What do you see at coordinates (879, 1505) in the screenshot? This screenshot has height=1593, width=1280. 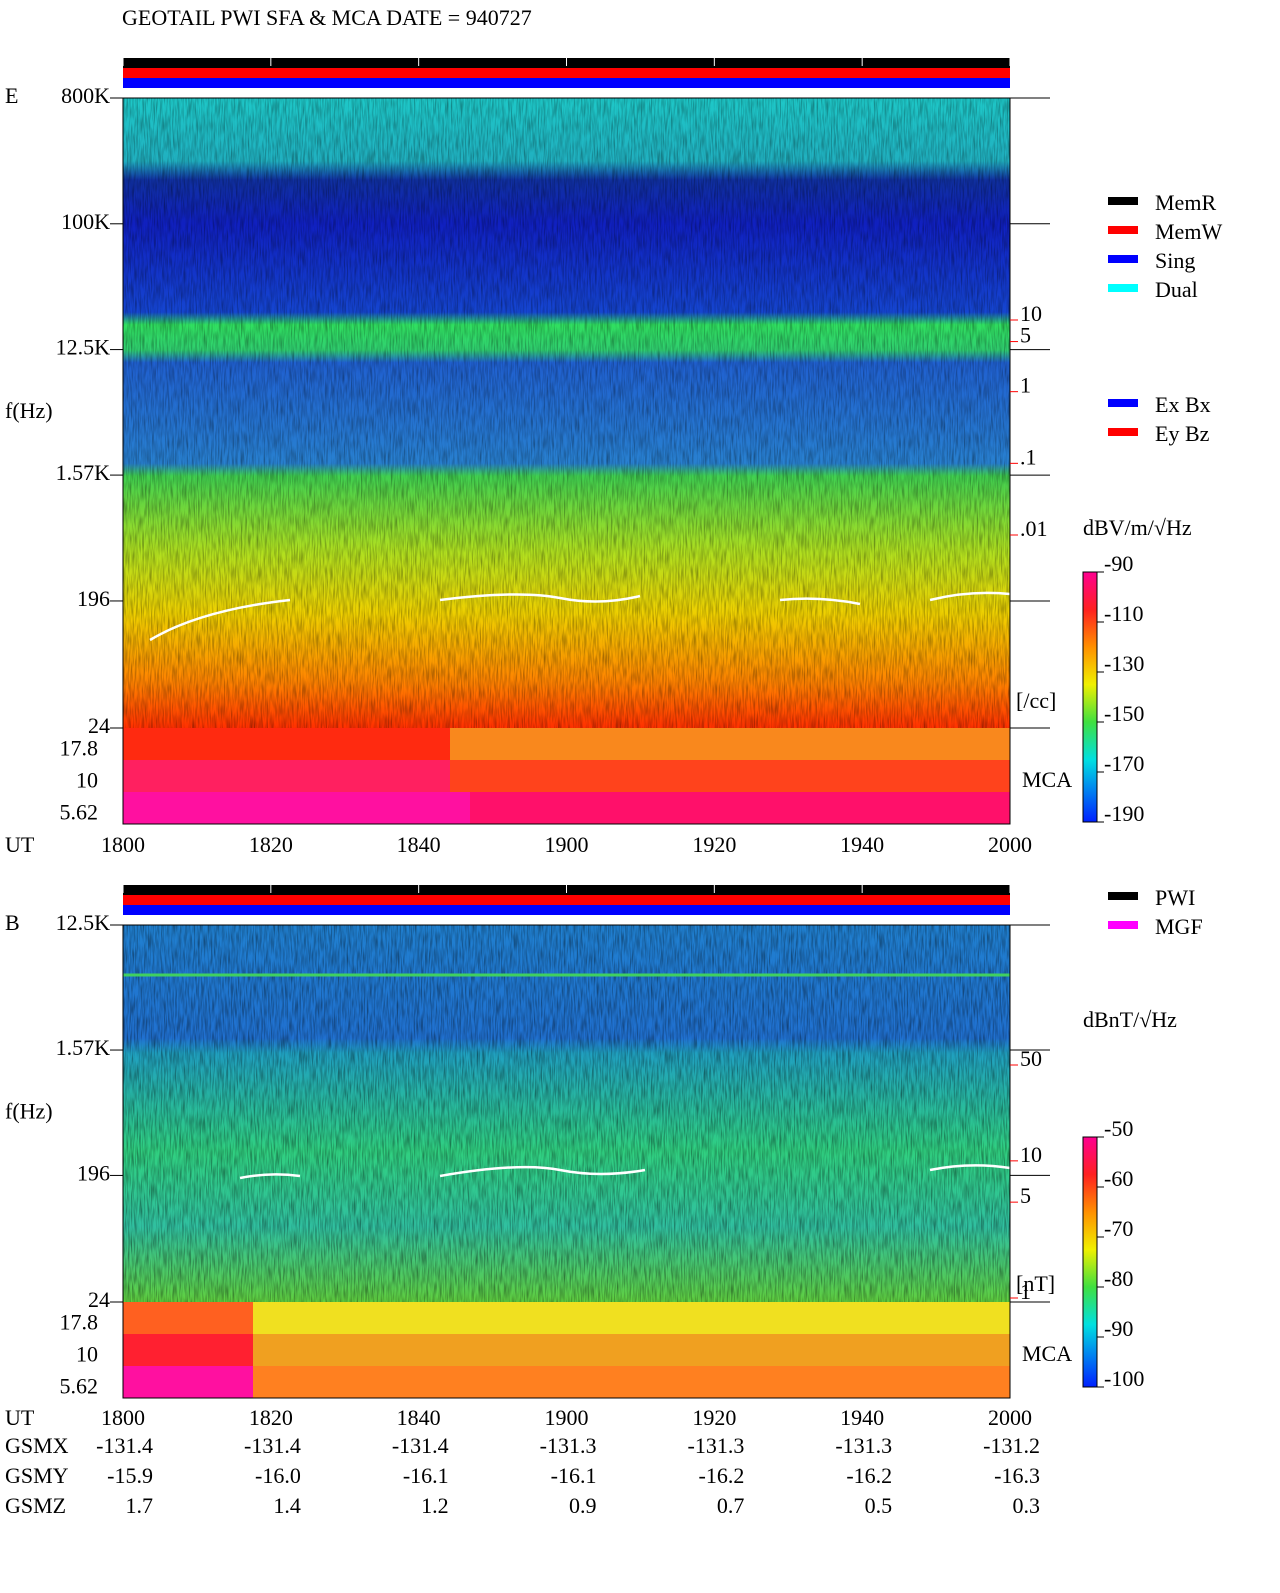 I see `orbit-value: 0.5` at bounding box center [879, 1505].